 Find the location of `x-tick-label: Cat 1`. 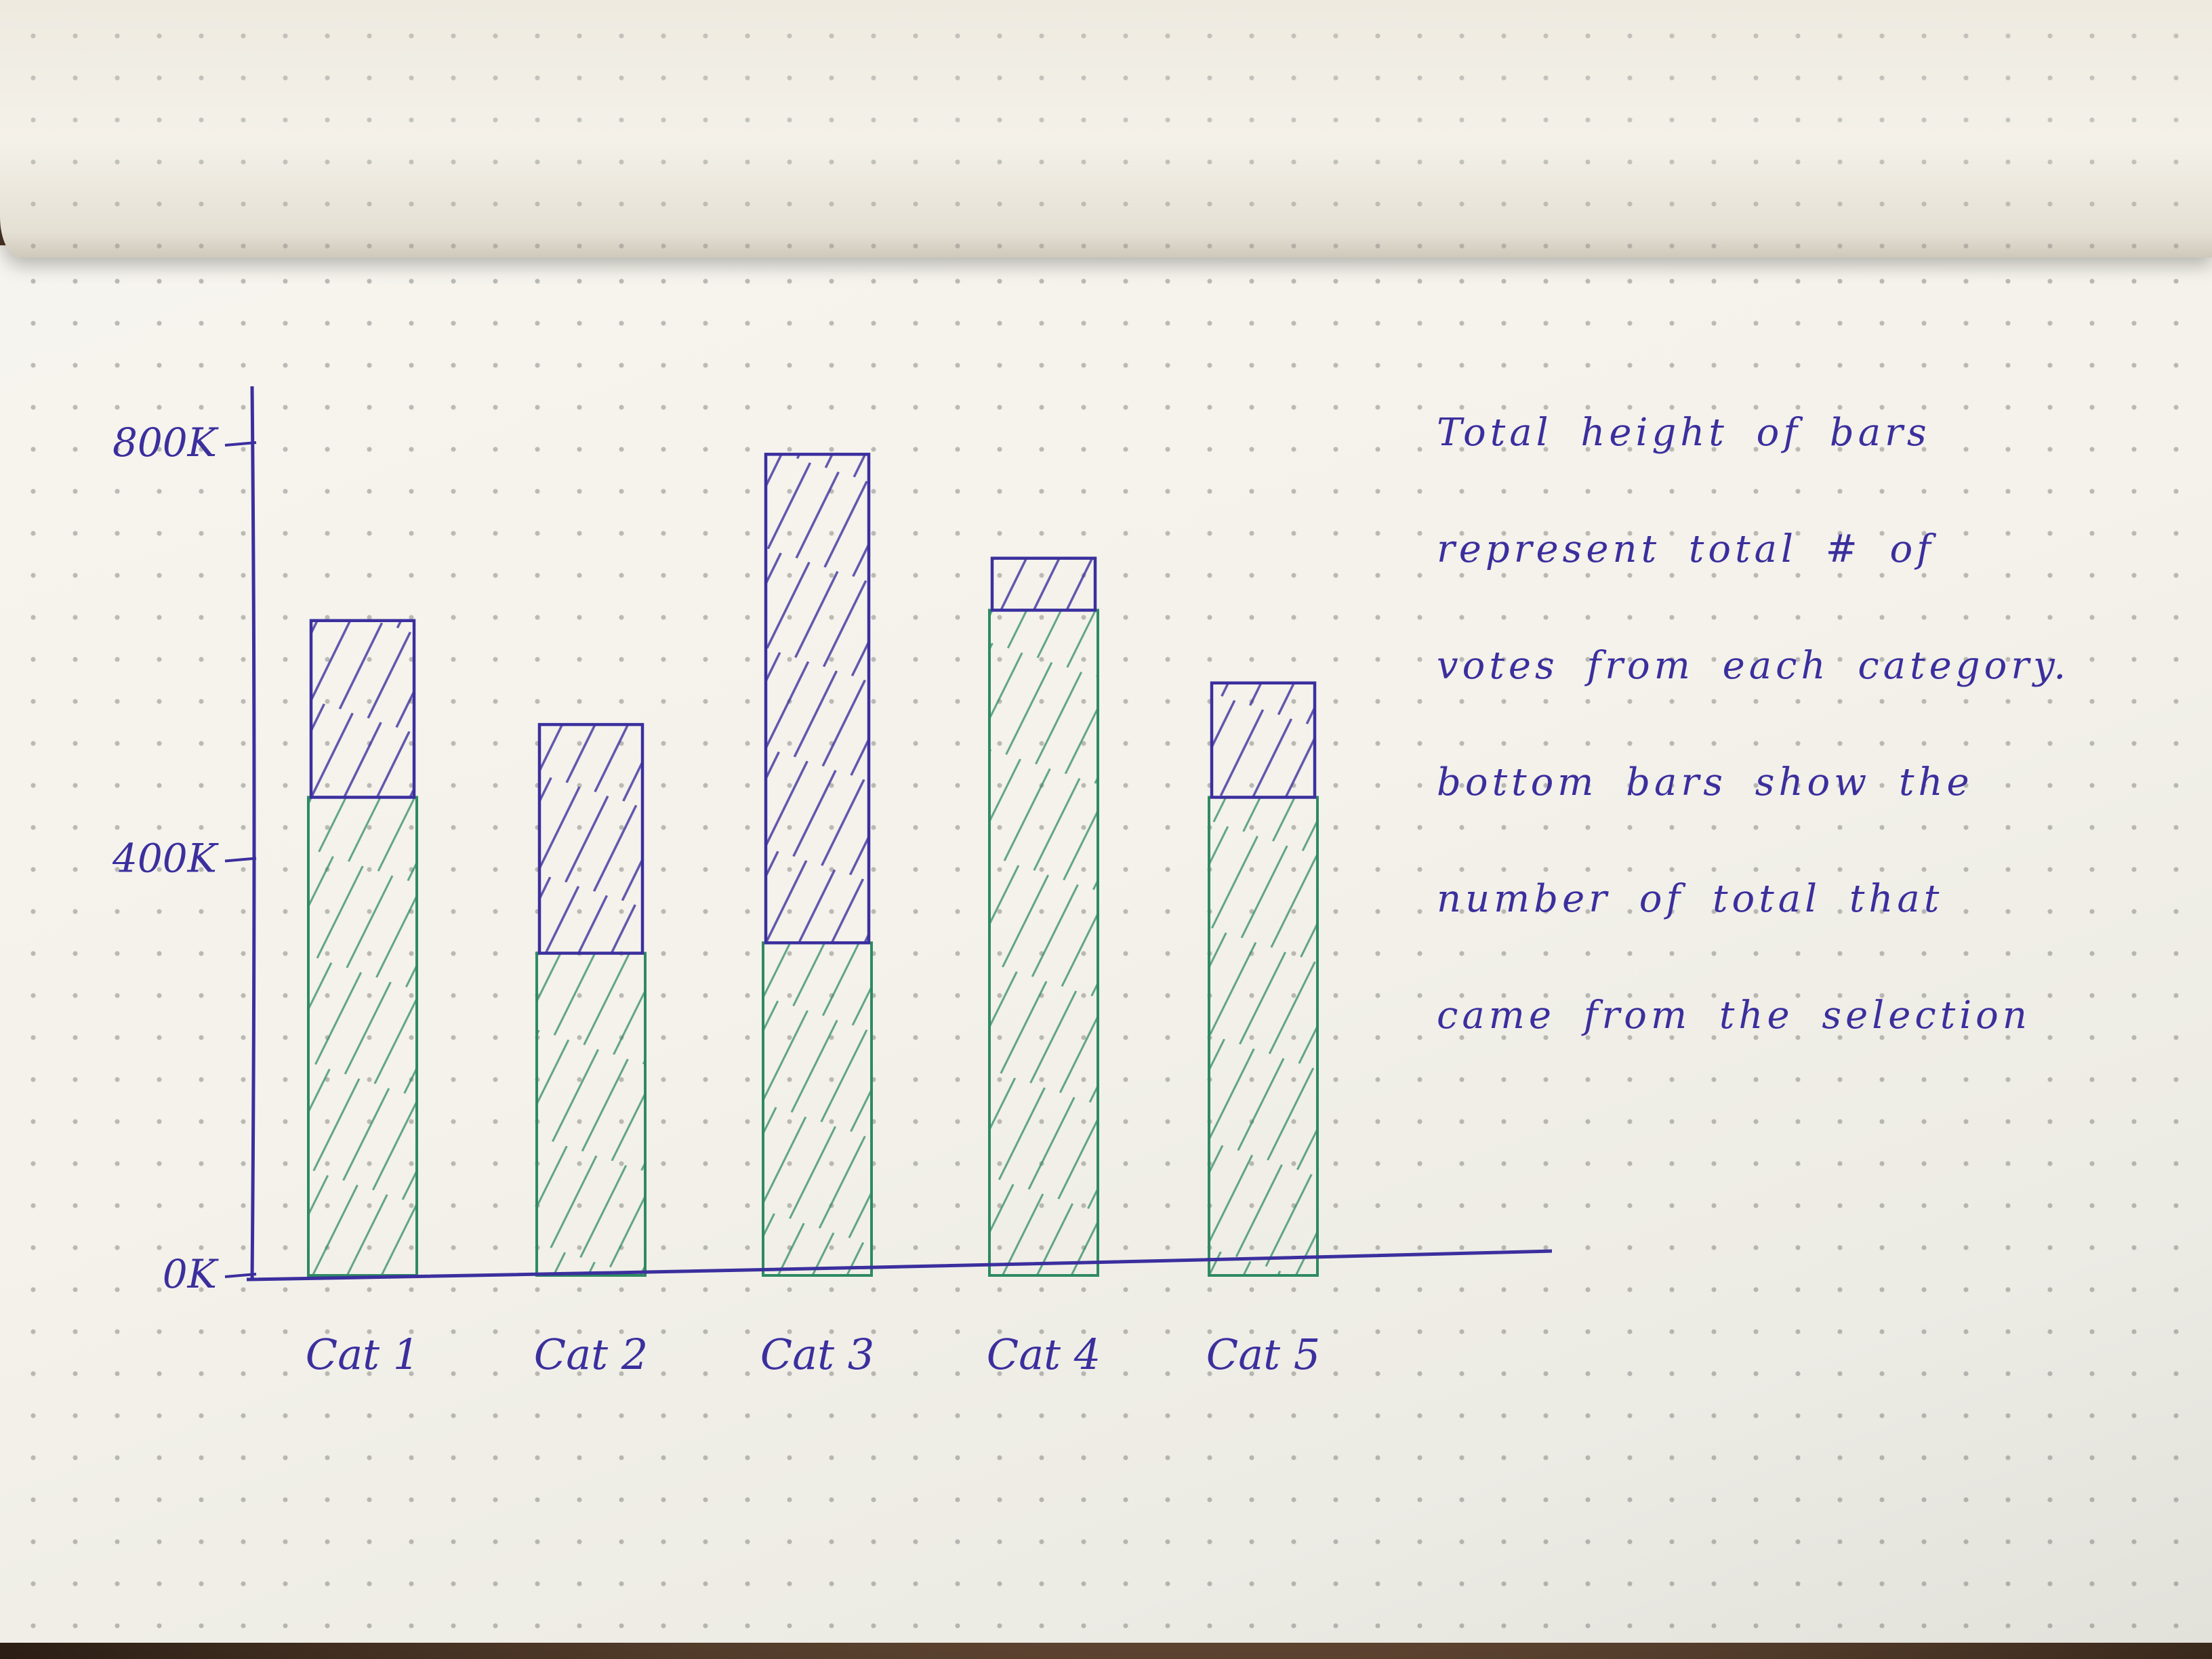

x-tick-label: Cat 1 is located at coordinates (362, 1354).